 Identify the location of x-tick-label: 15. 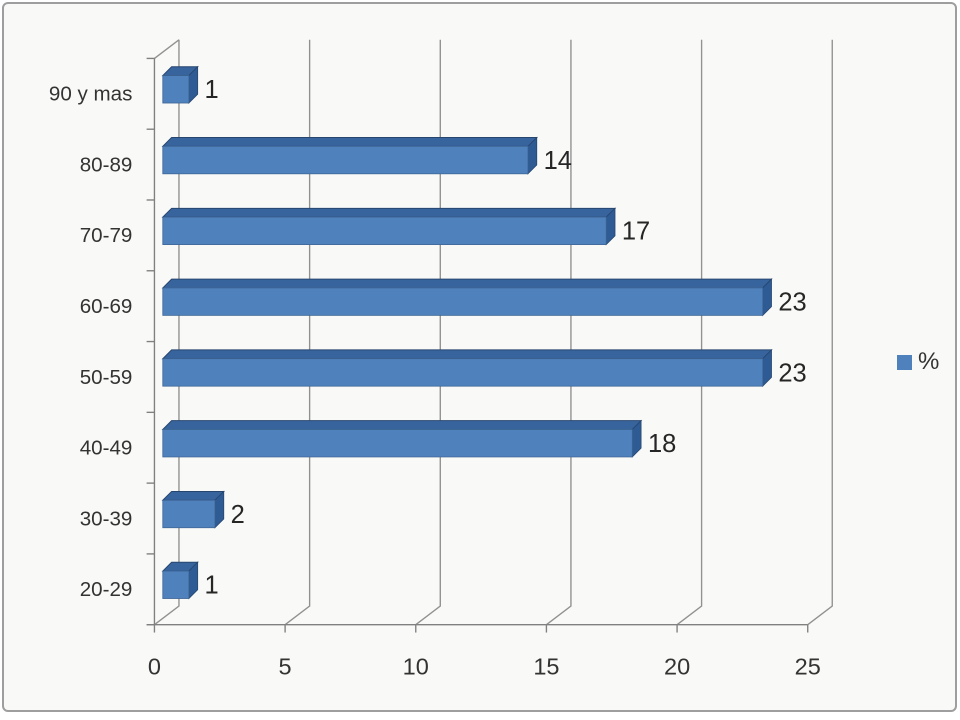
(546, 667).